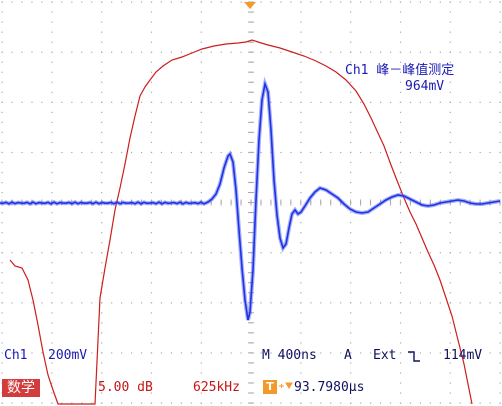  I want to click on trigger-position-marker, so click(250, 5).